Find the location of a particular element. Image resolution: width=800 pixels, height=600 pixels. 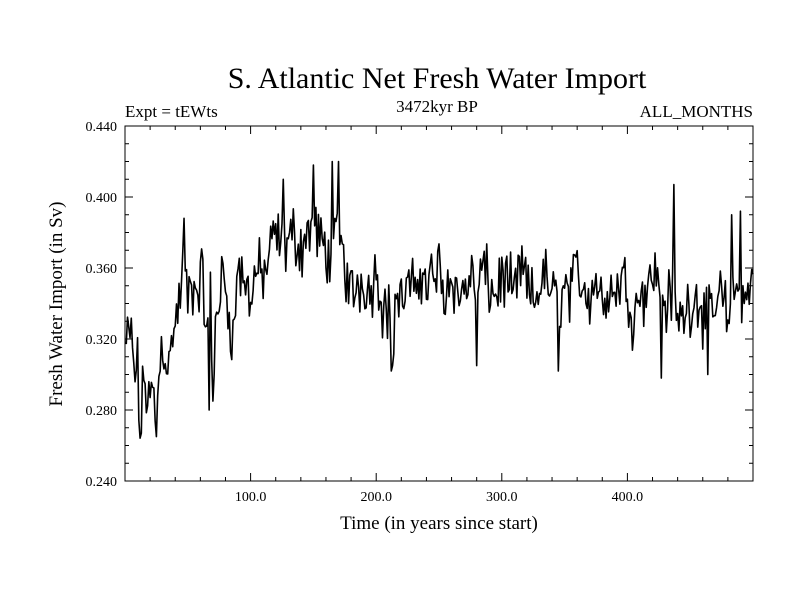

x-tick-label: 300.0 is located at coordinates (502, 497).